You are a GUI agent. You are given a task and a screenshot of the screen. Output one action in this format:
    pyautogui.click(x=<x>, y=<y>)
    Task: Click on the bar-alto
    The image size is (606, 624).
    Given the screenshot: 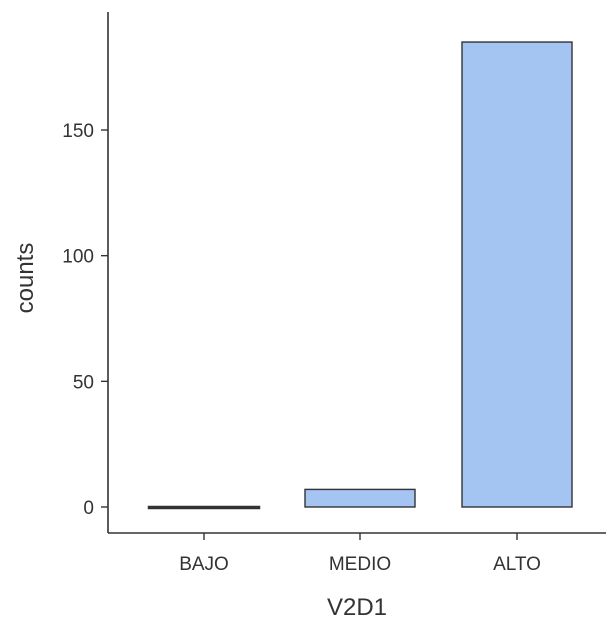 What is the action you would take?
    pyautogui.click(x=517, y=274)
    